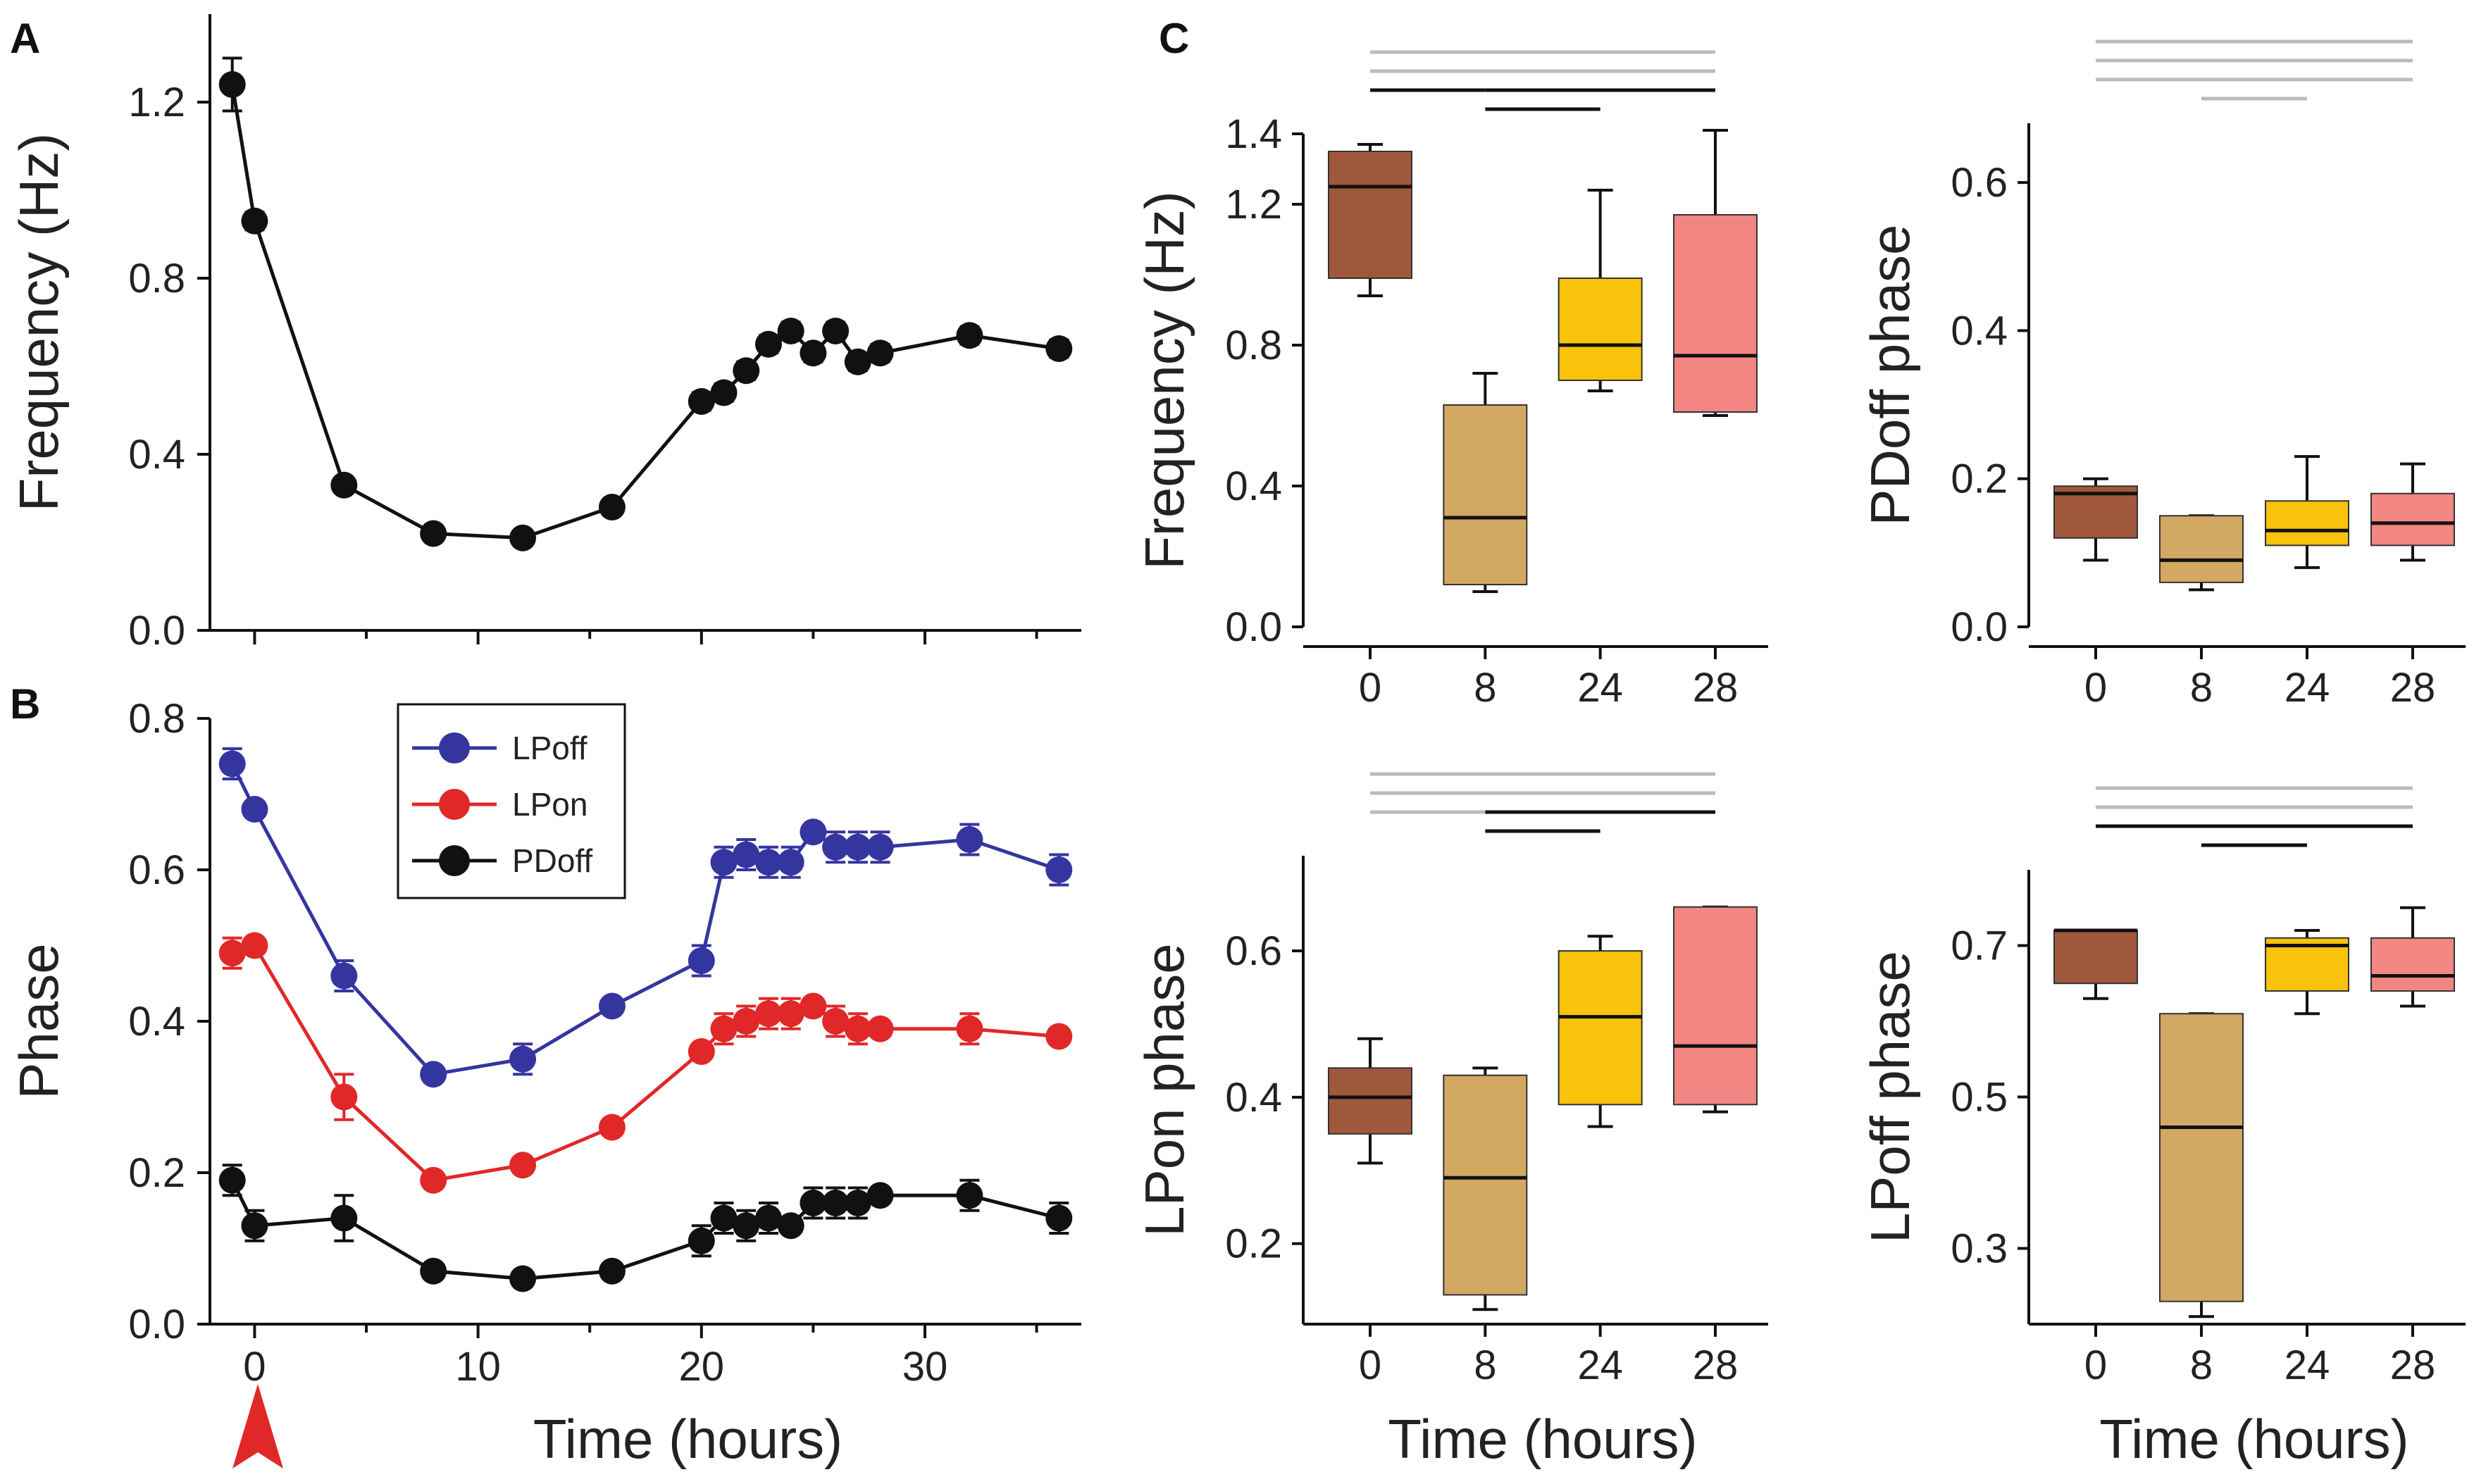 This screenshot has width=2474, height=1484. What do you see at coordinates (1979, 946) in the screenshot?
I see `y-tick-label: 0.7` at bounding box center [1979, 946].